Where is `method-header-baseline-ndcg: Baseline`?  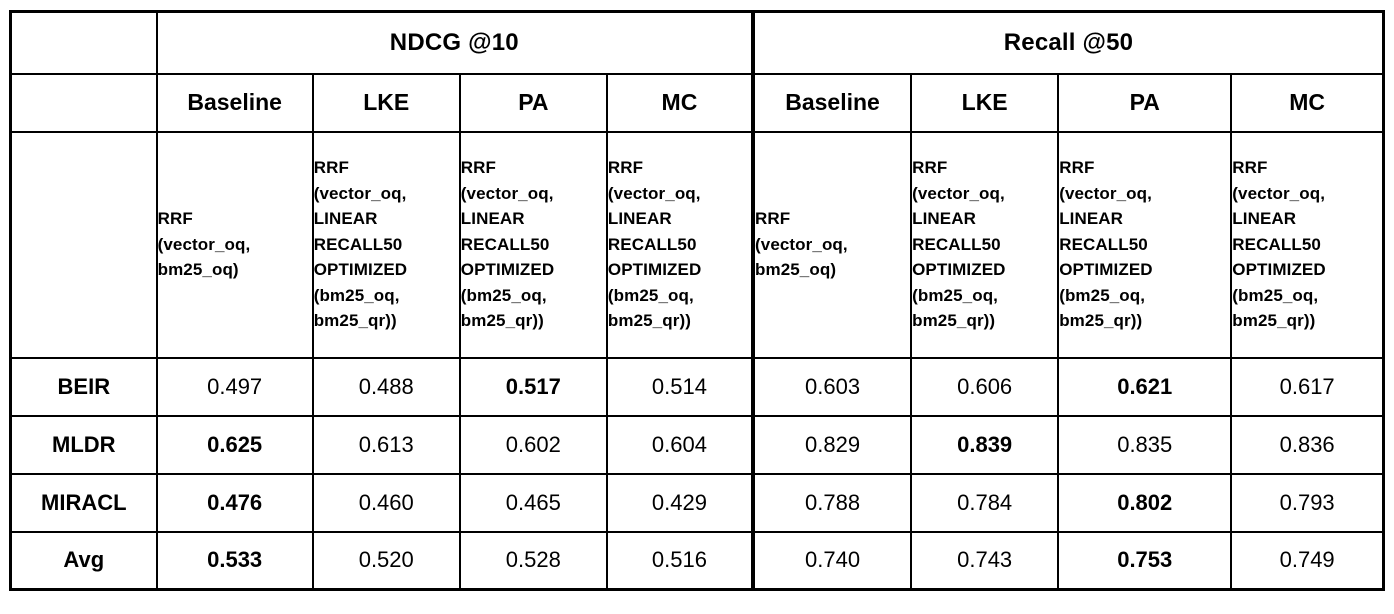
method-header-baseline-ndcg: Baseline is located at coordinates (234, 102).